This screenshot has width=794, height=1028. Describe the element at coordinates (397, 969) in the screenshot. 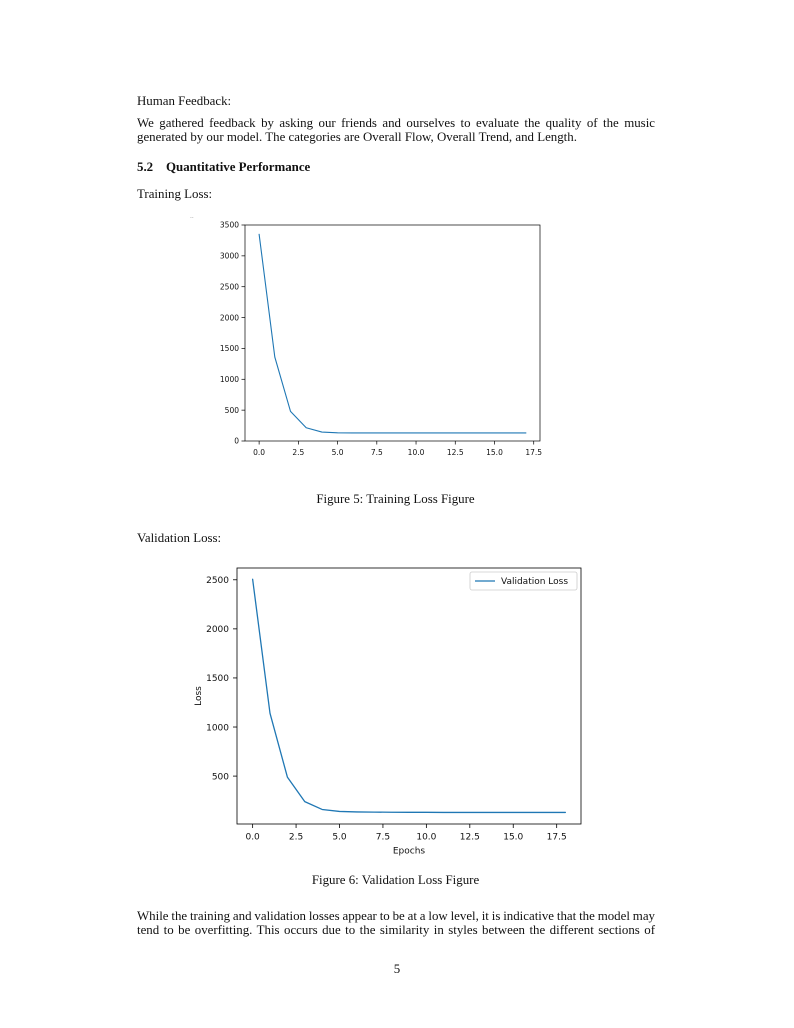

I see `page-number: 5` at that location.